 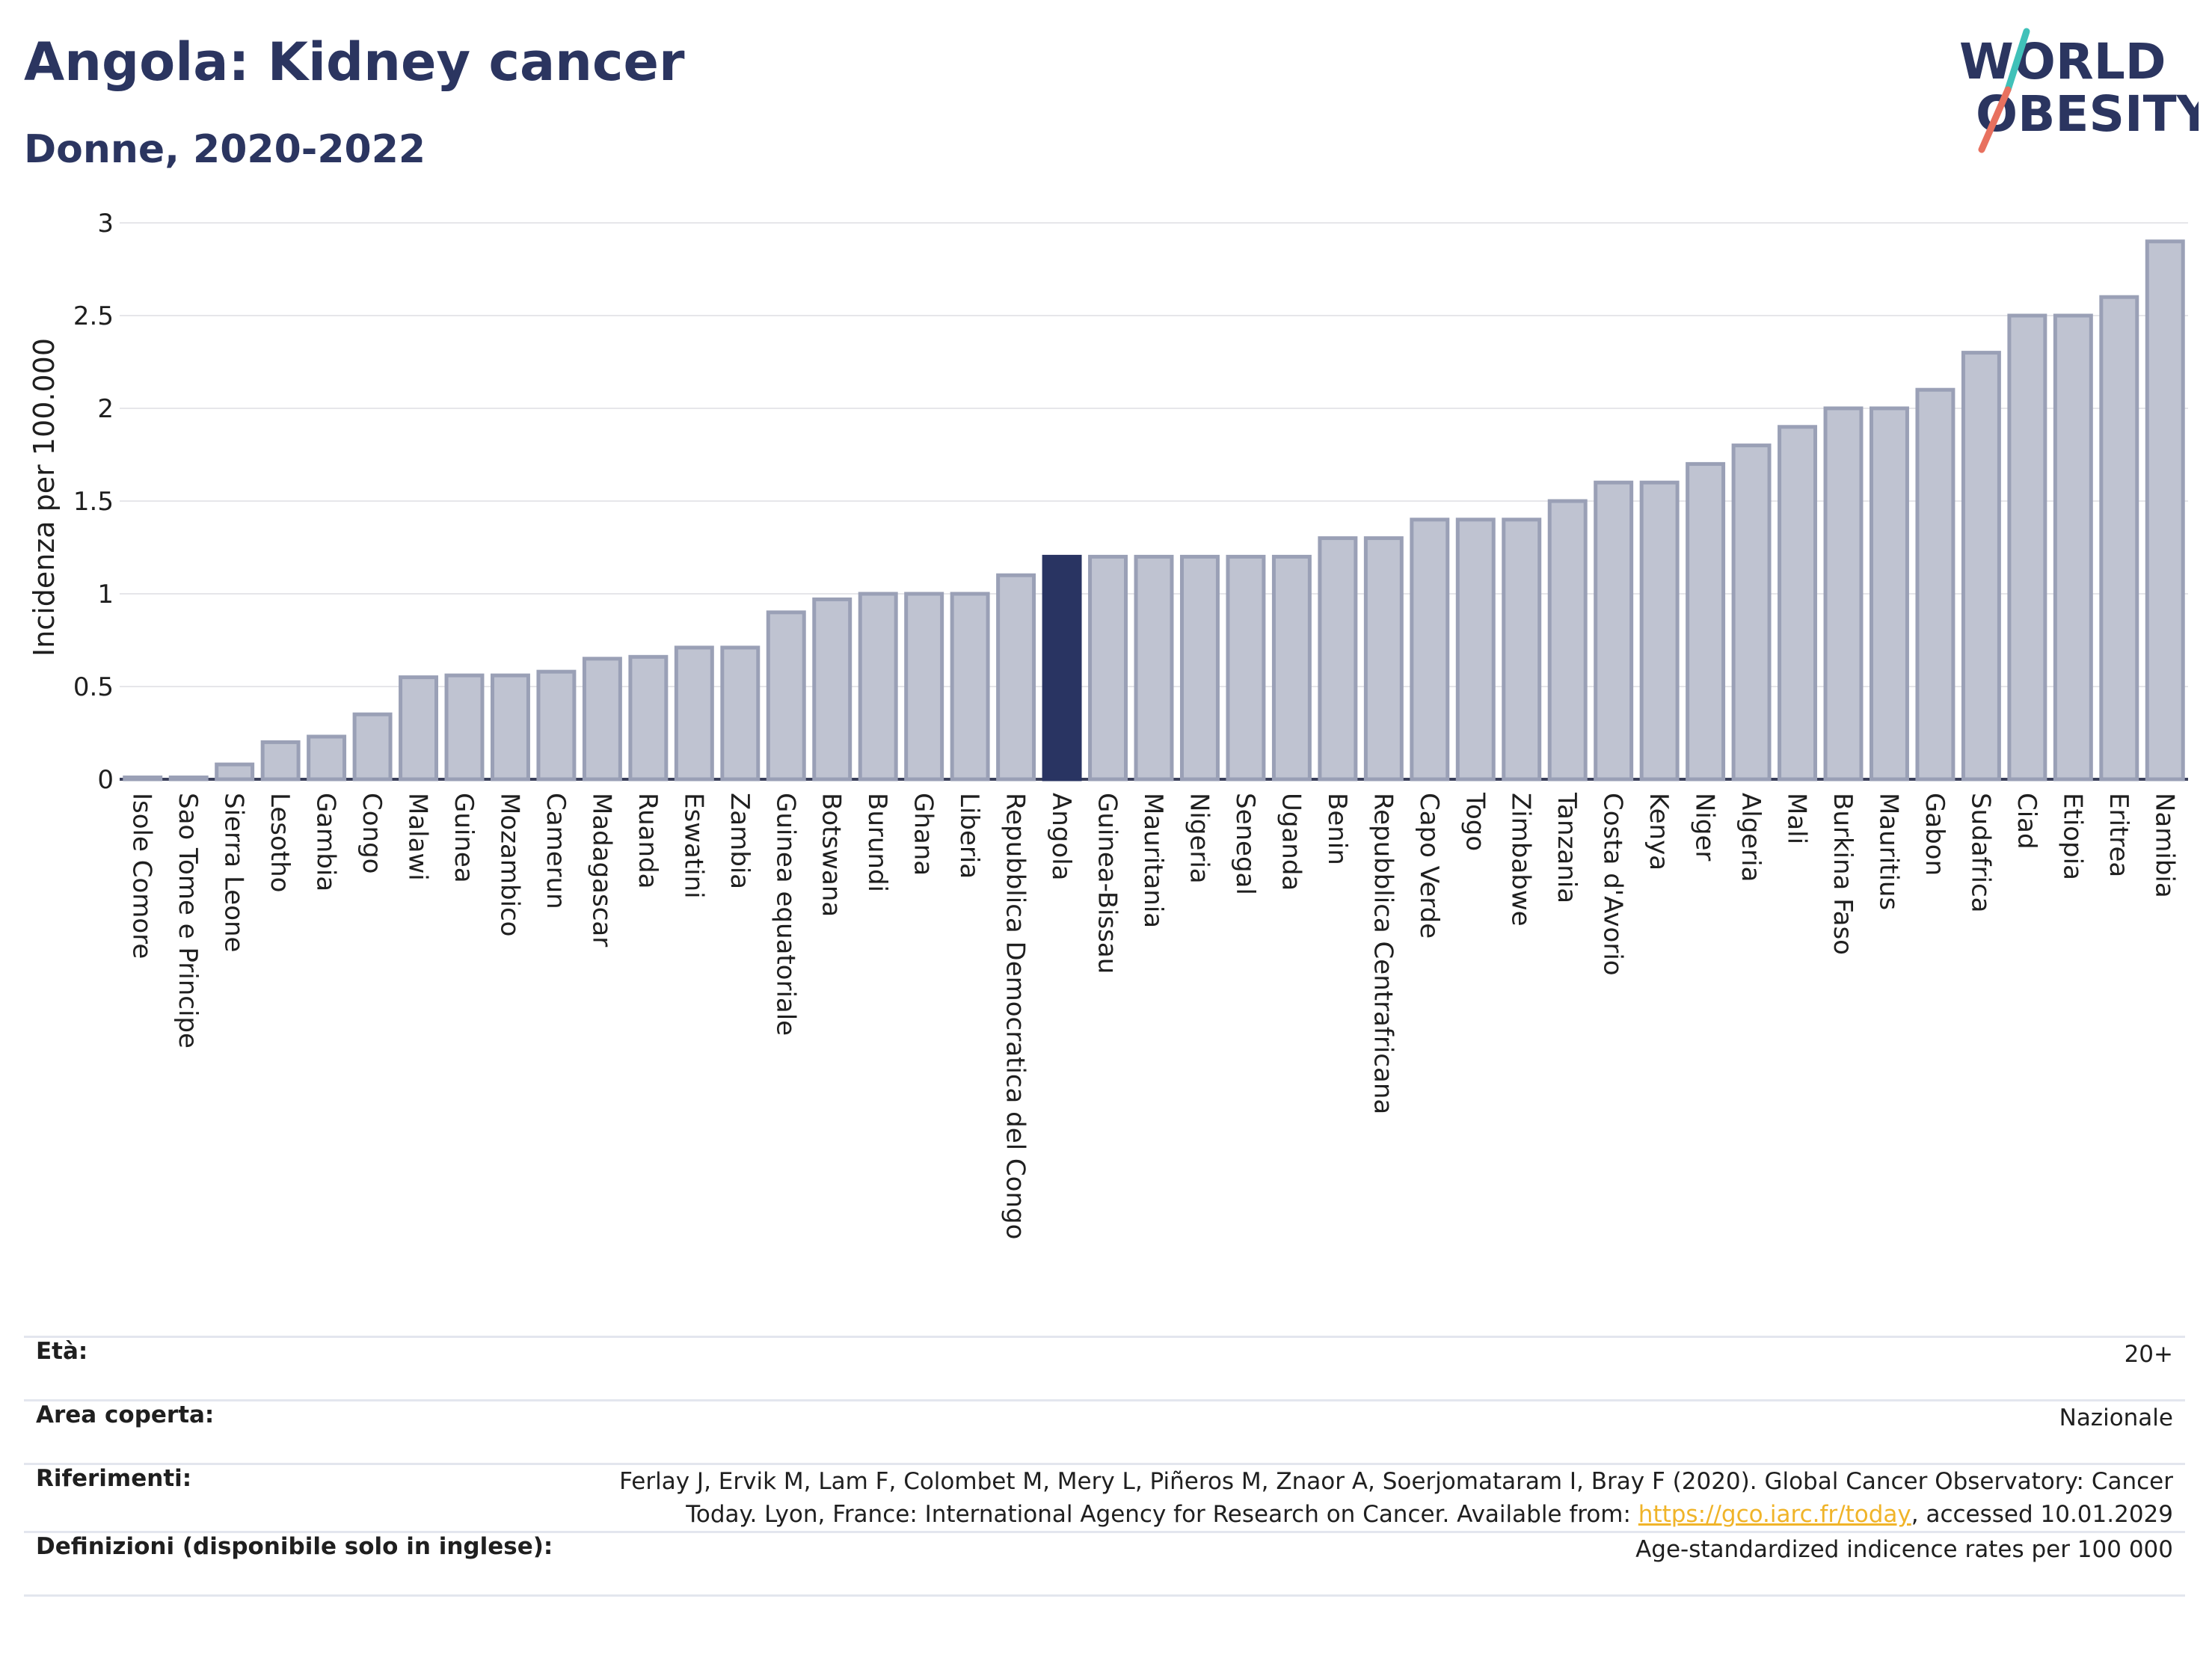 I want to click on category-label: Lesotho, so click(x=280, y=842).